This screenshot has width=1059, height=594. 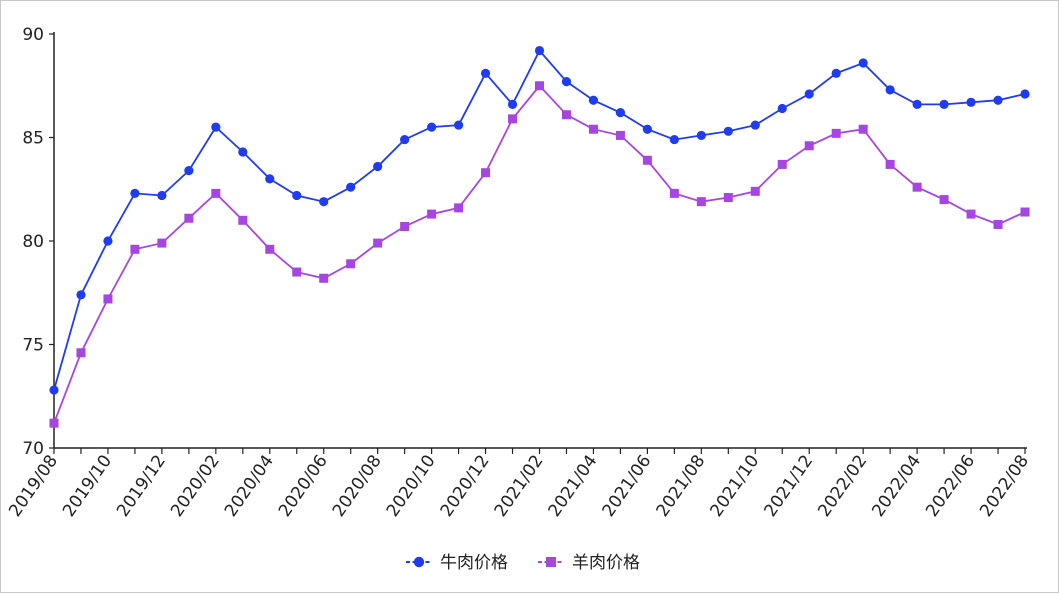 What do you see at coordinates (249, 485) in the screenshot?
I see `x-tick-label: 2020/04` at bounding box center [249, 485].